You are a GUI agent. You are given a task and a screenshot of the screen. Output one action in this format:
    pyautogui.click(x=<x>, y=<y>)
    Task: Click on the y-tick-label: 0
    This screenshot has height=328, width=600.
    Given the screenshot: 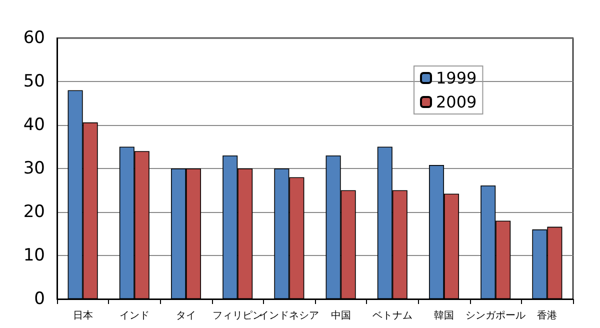 What is the action you would take?
    pyautogui.click(x=39, y=299)
    